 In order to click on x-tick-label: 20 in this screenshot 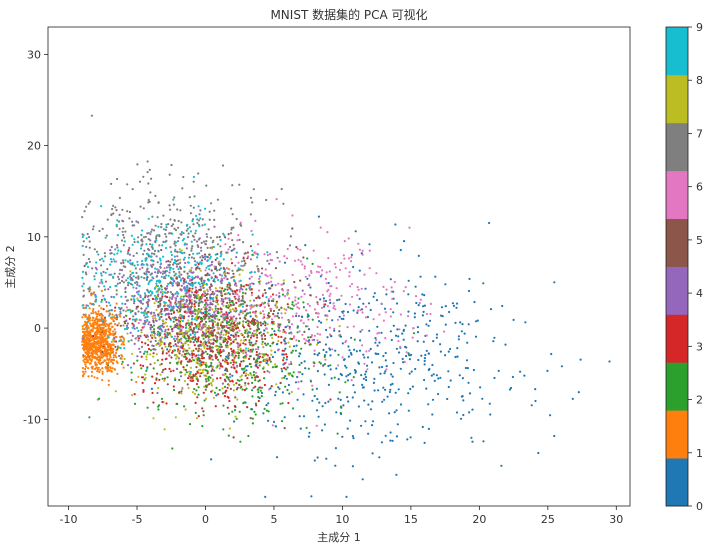, I will do `click(479, 519)`.